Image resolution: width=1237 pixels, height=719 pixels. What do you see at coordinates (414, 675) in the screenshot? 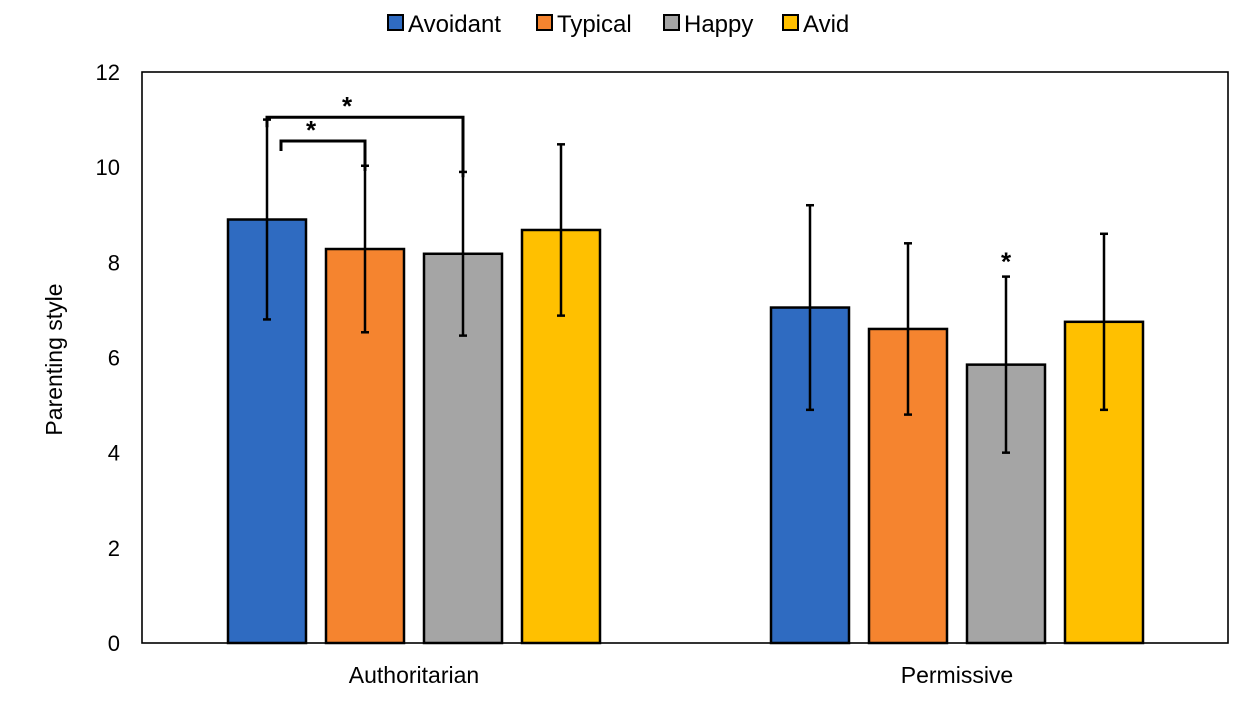
I see `x-category-label: Authoritarian` at bounding box center [414, 675].